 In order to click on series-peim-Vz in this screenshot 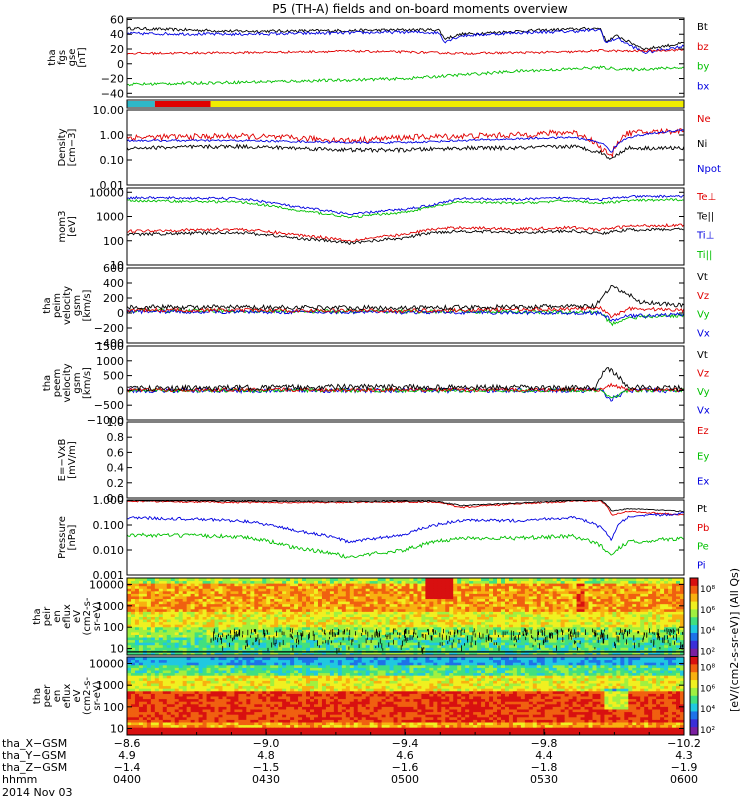, I will do `click(405, 312)`.